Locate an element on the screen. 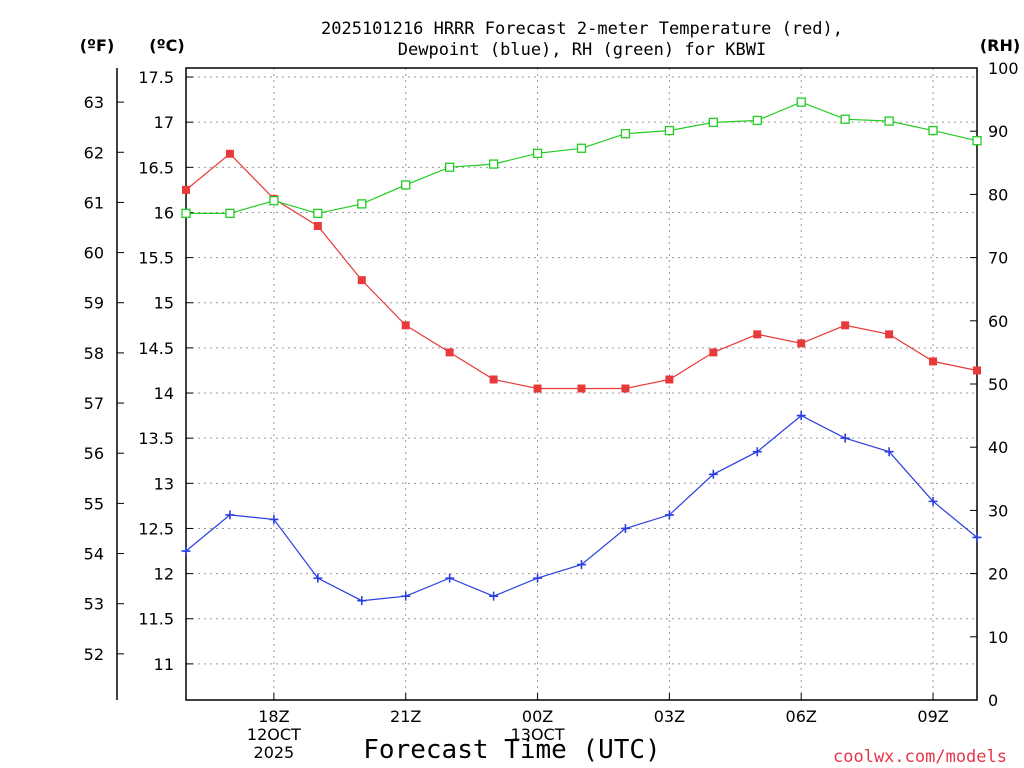  celsius-tick-label: 15.5 is located at coordinates (156, 258).